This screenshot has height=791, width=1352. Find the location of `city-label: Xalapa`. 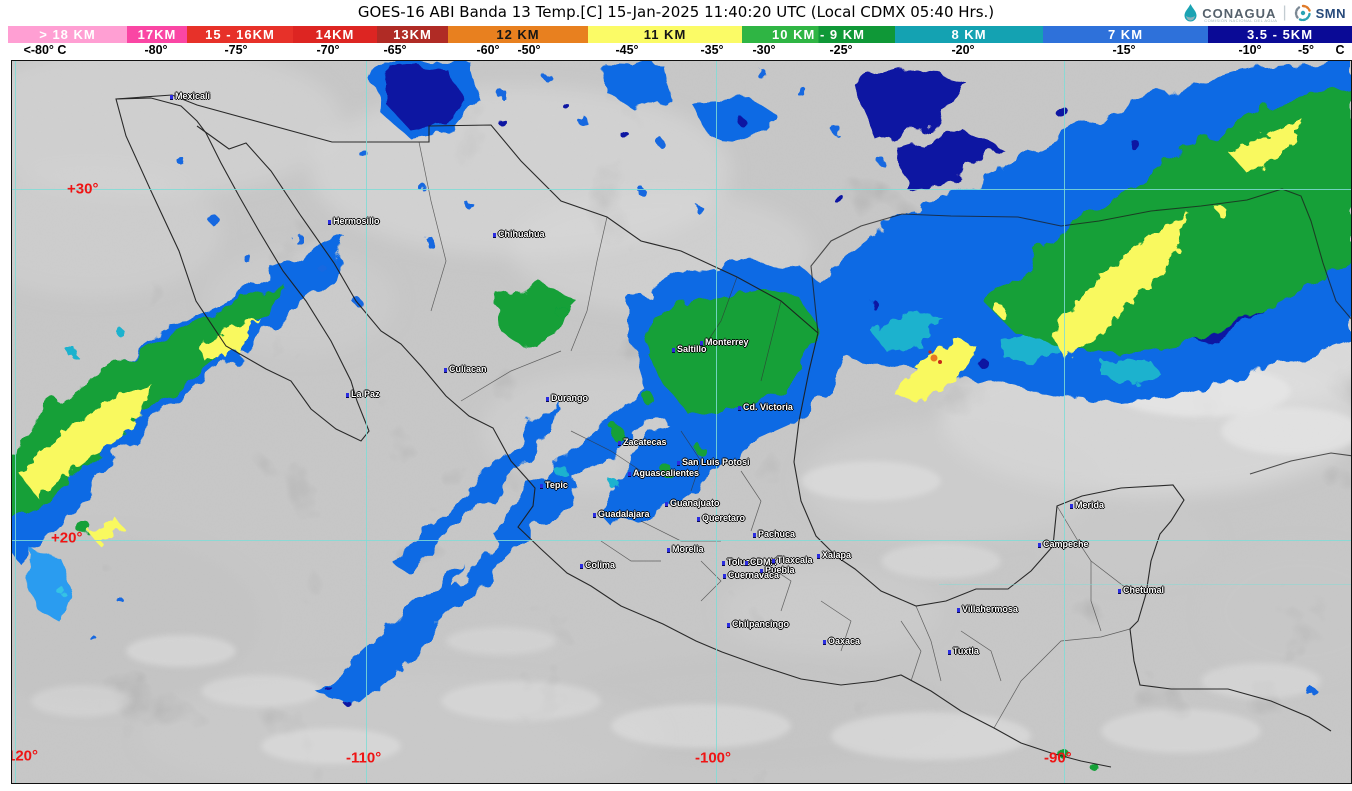

city-label: Xalapa is located at coordinates (834, 555).